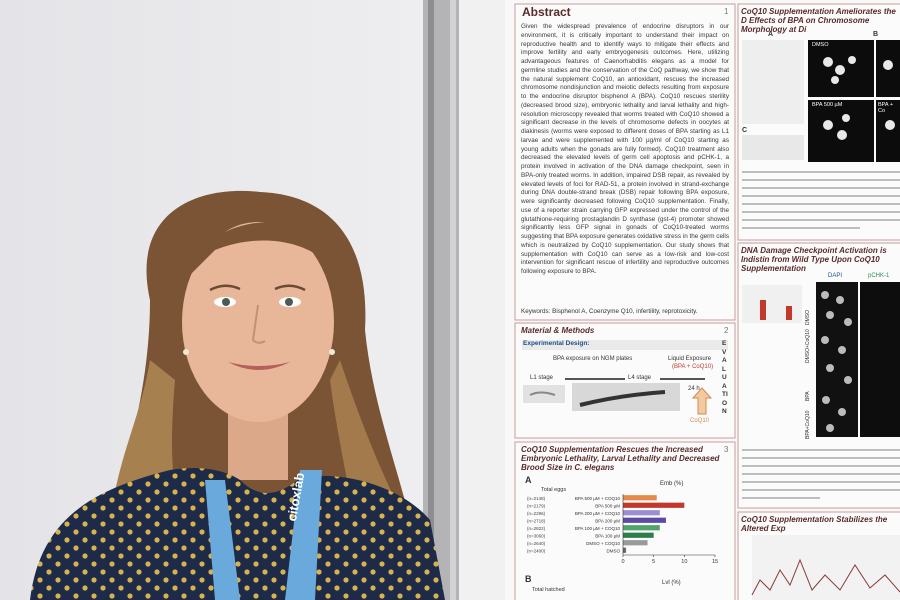 The height and width of the screenshot is (600, 900). Describe the element at coordinates (536, 520) in the screenshot. I see `count-label: (n=2718)` at that location.